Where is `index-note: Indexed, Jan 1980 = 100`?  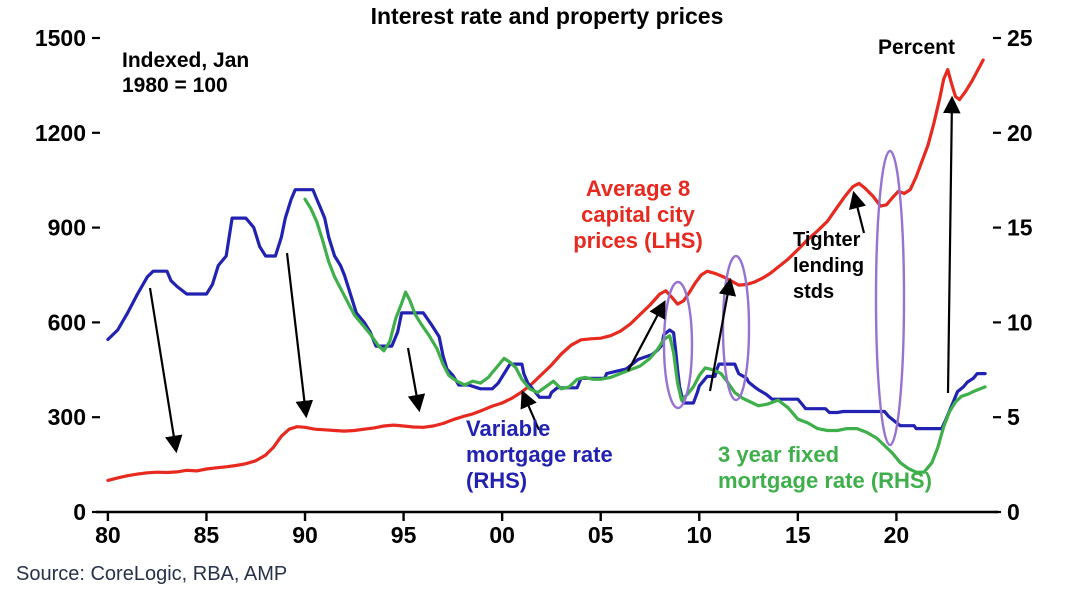 index-note: Indexed, Jan 1980 = 100 is located at coordinates (185, 73).